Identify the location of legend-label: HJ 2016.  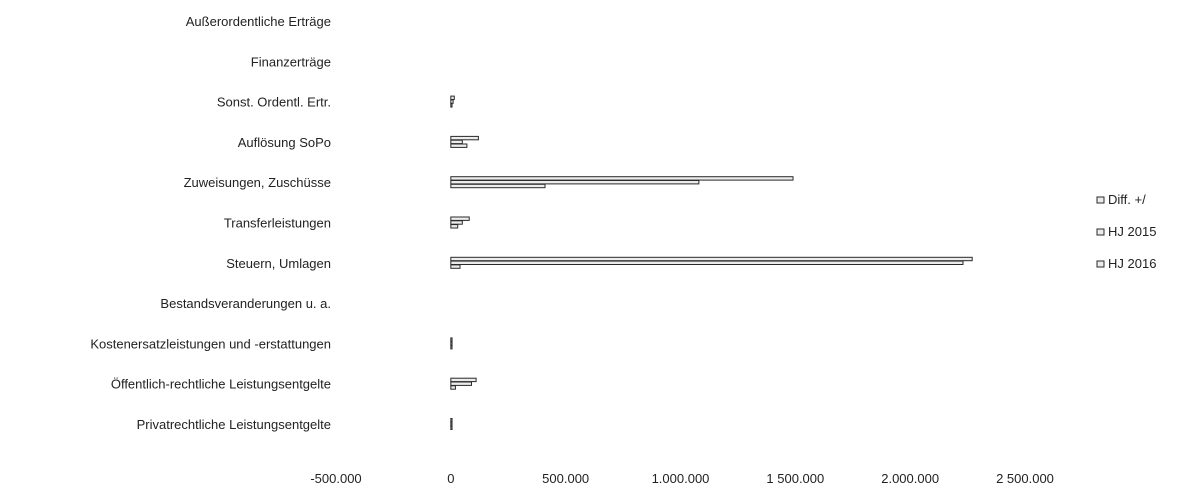
(1132, 263).